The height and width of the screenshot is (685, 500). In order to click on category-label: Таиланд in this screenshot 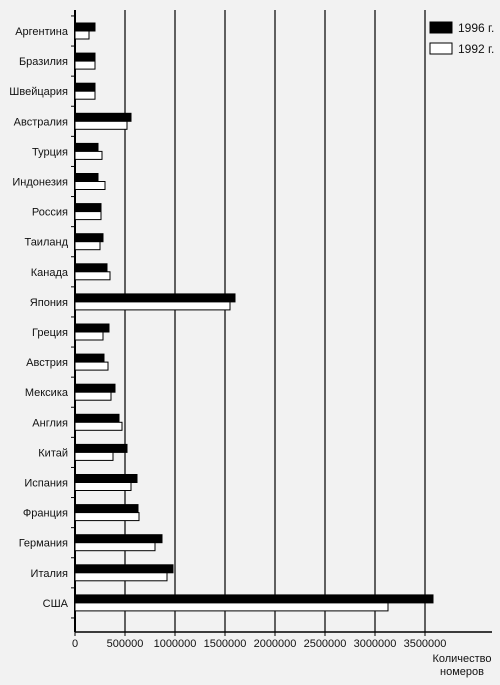, I will do `click(46, 243)`.